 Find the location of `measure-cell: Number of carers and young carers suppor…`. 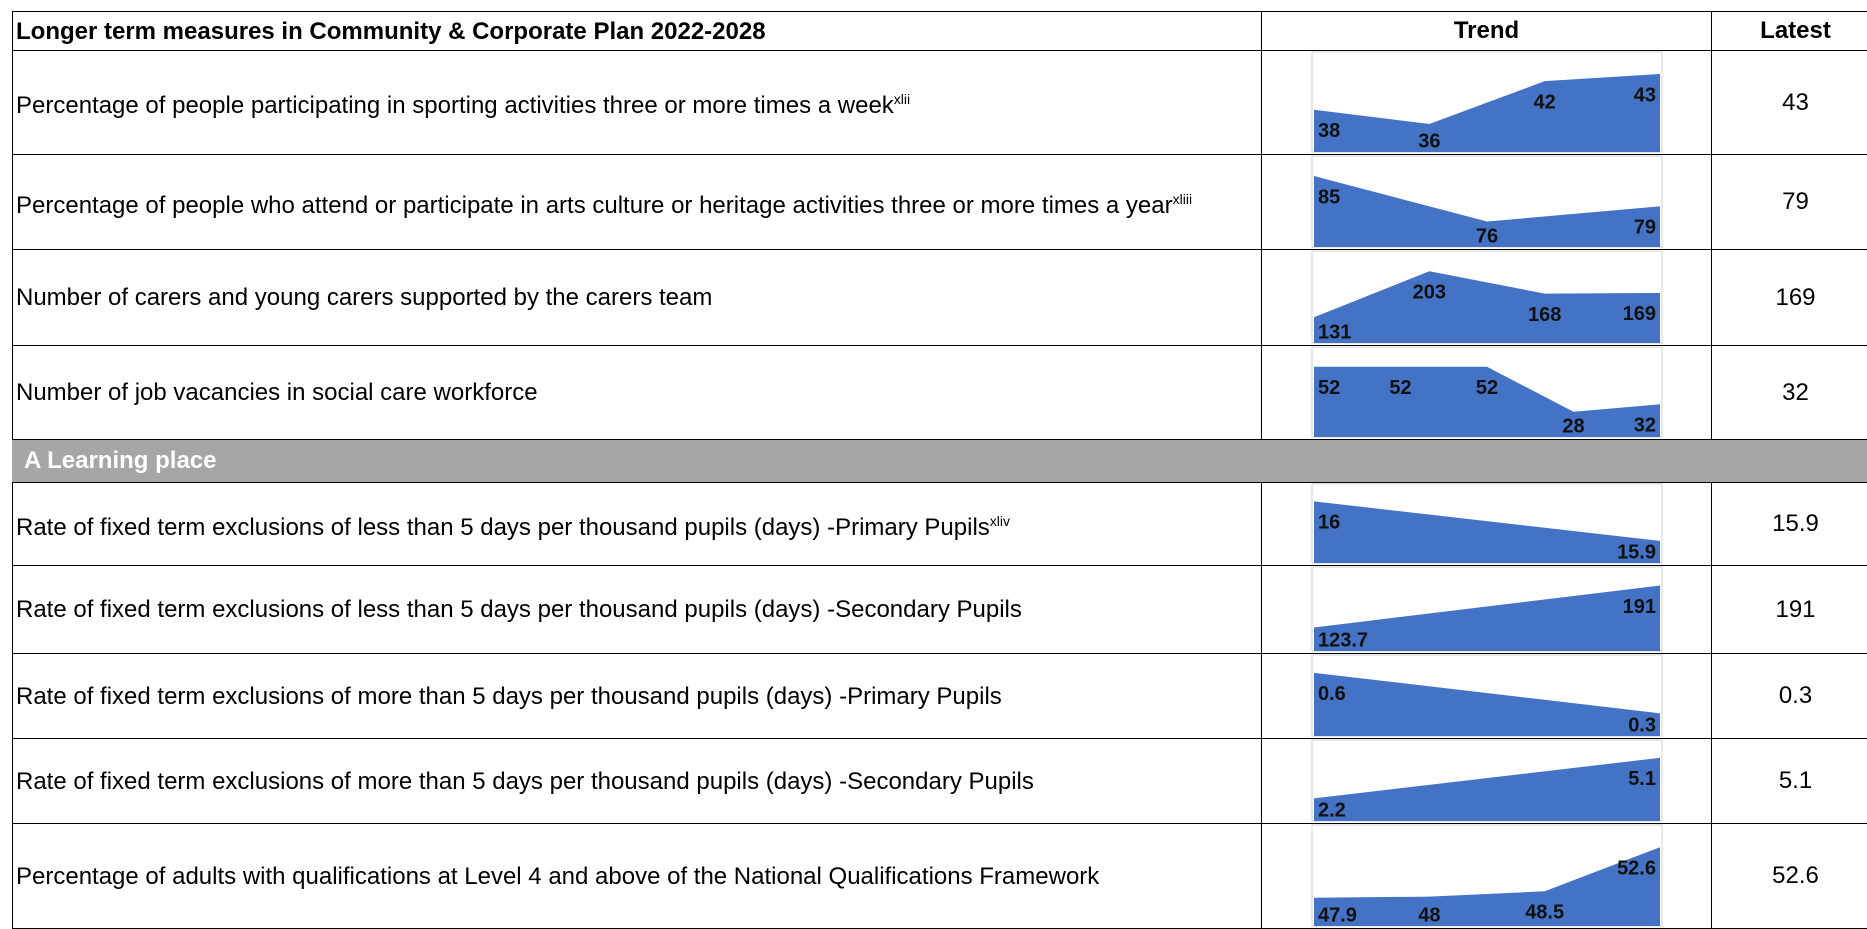

measure-cell: Number of carers and young carers suppor… is located at coordinates (637, 298).